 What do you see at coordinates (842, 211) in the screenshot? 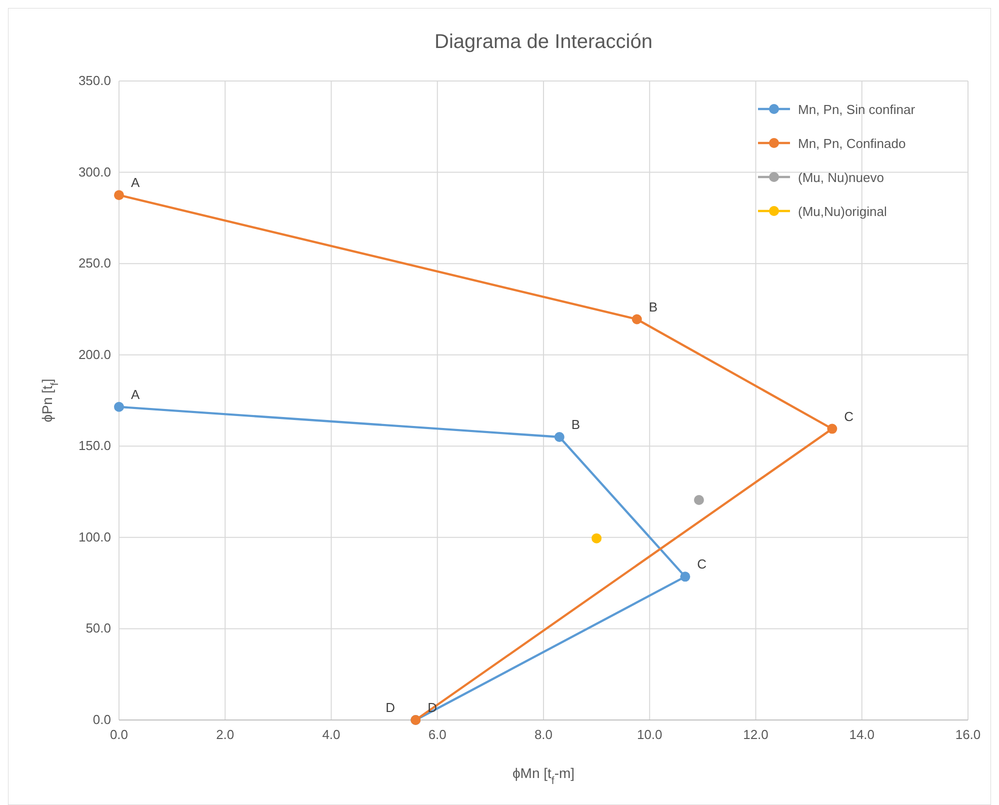
I see `legend-label: (Mu,Nu)original` at bounding box center [842, 211].